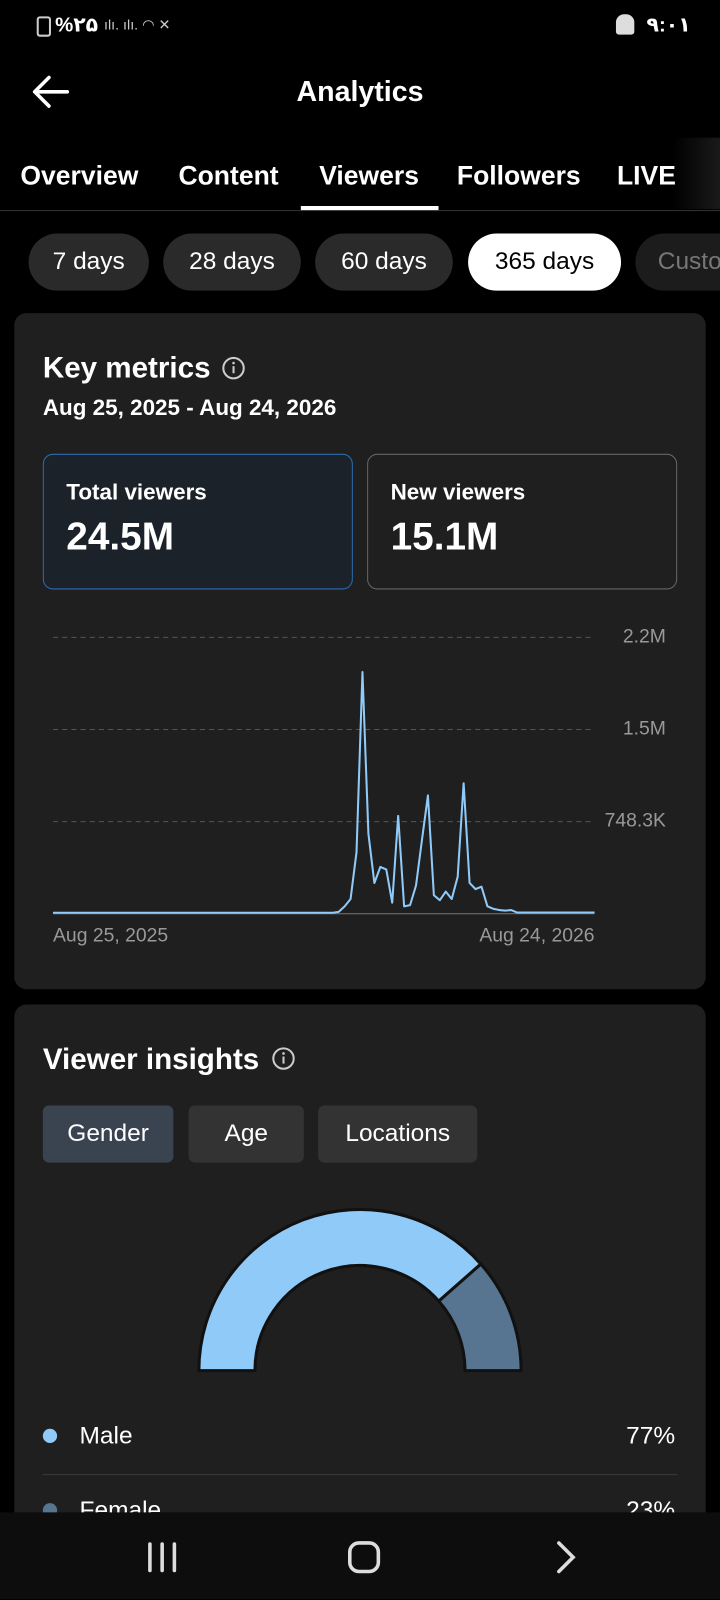  Describe the element at coordinates (79, 175) in the screenshot. I see `tab: Overview` at that location.